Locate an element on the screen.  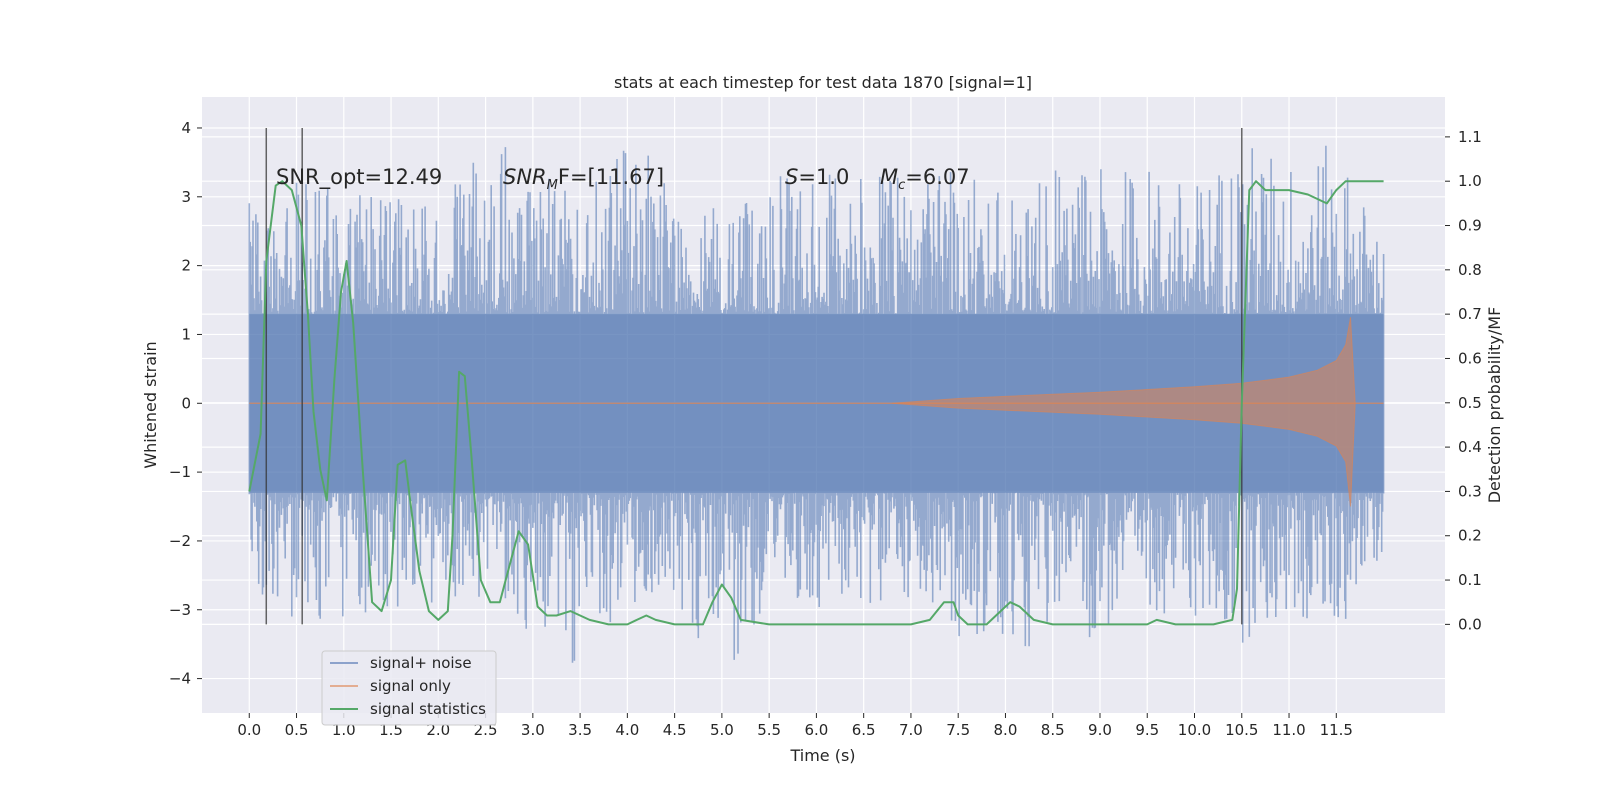
x-tick-label: 9.0 is located at coordinates (1100, 730).